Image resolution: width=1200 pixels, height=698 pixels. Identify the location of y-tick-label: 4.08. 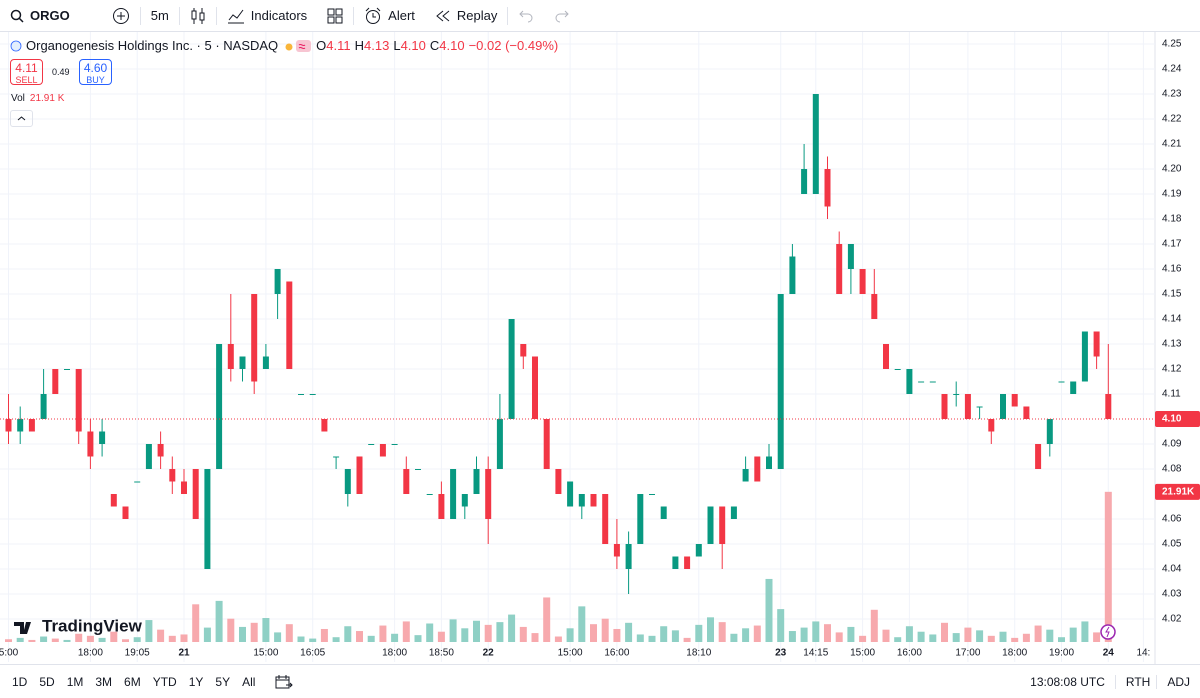
(1172, 469).